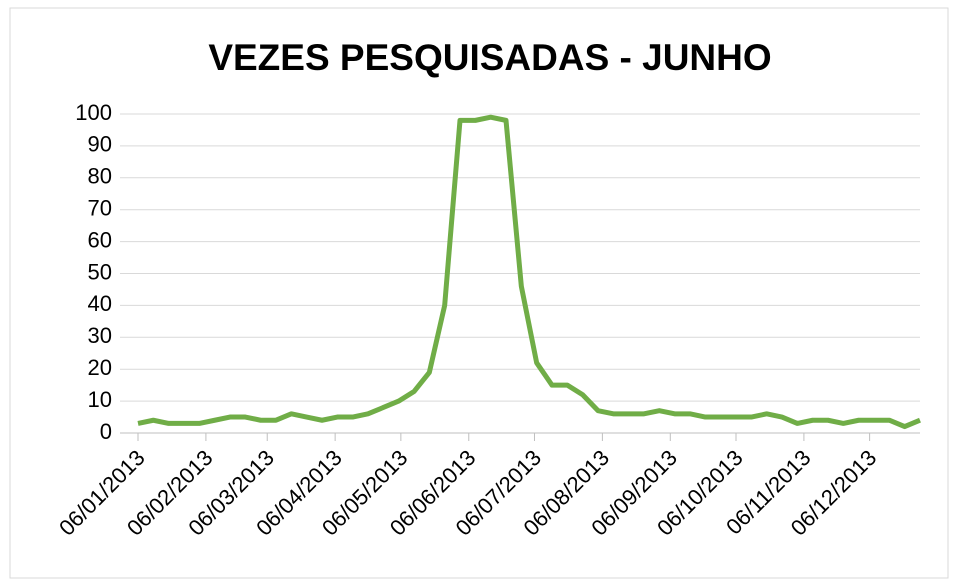 Image resolution: width=955 pixels, height=581 pixels. I want to click on y-tick-label: 70, so click(100, 208).